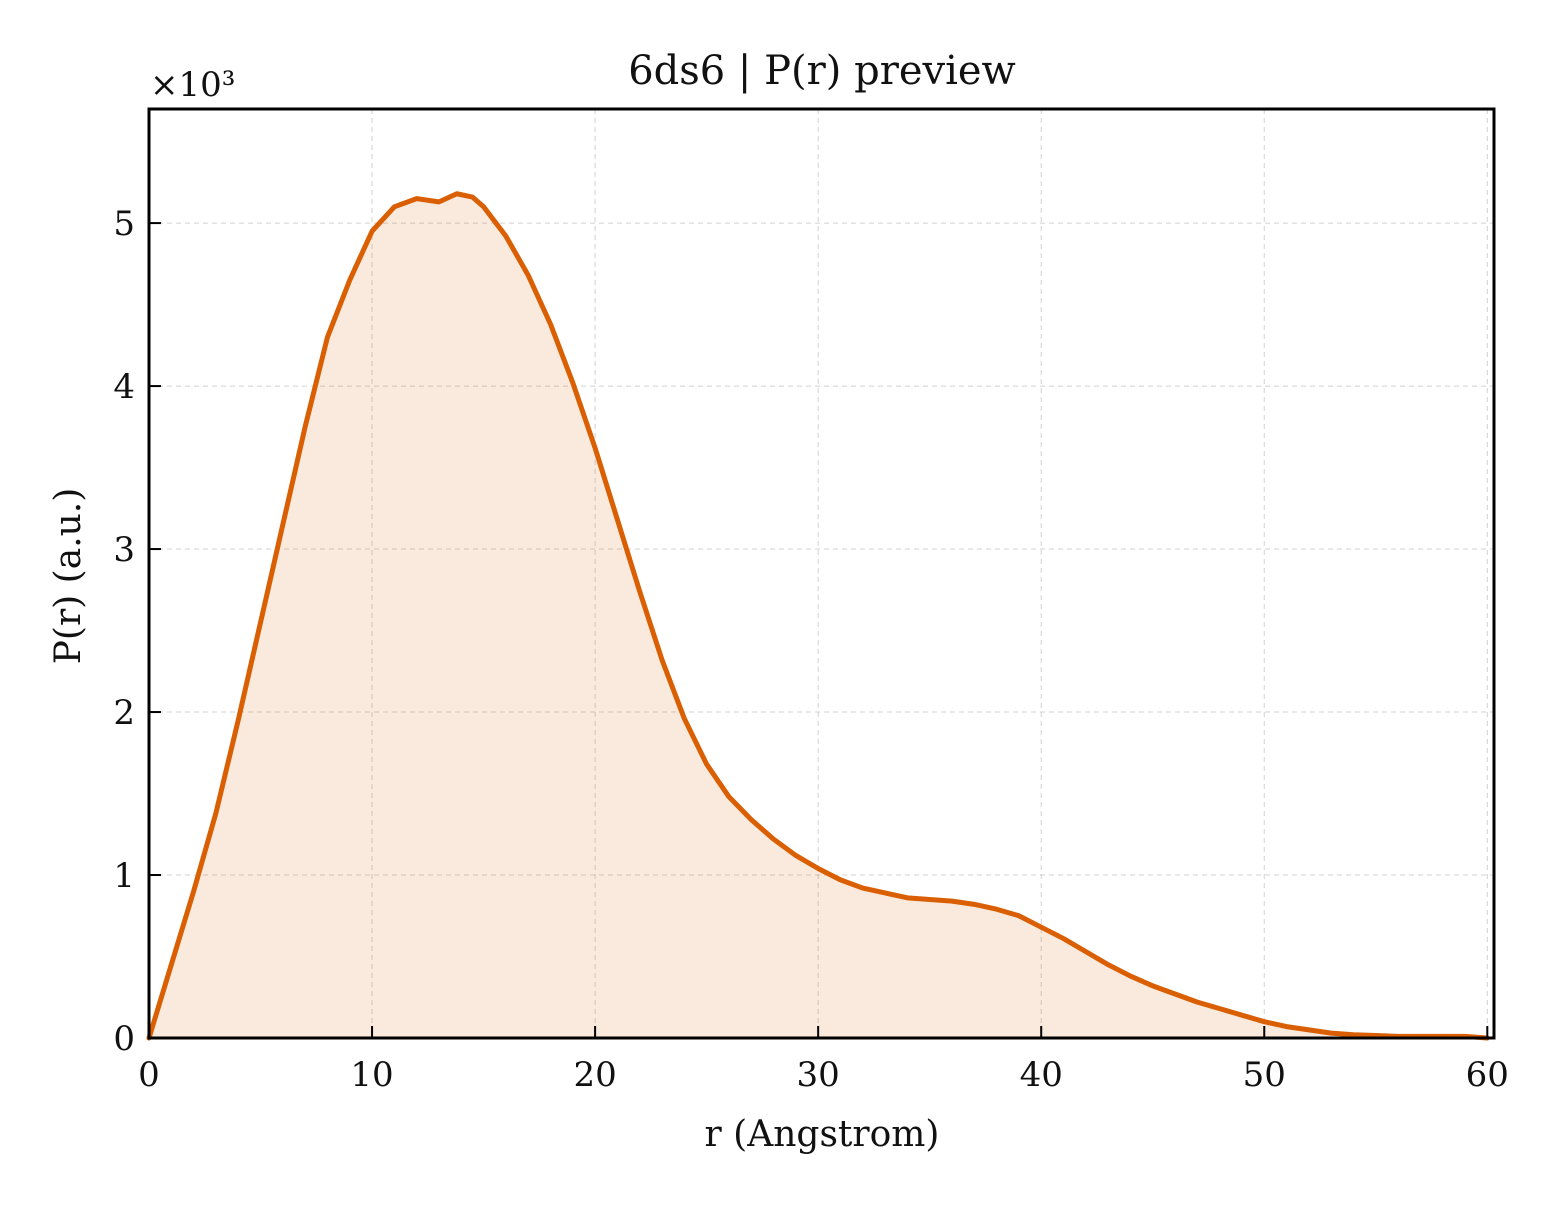  Describe the element at coordinates (124, 224) in the screenshot. I see `y-tick-label: 5` at that location.